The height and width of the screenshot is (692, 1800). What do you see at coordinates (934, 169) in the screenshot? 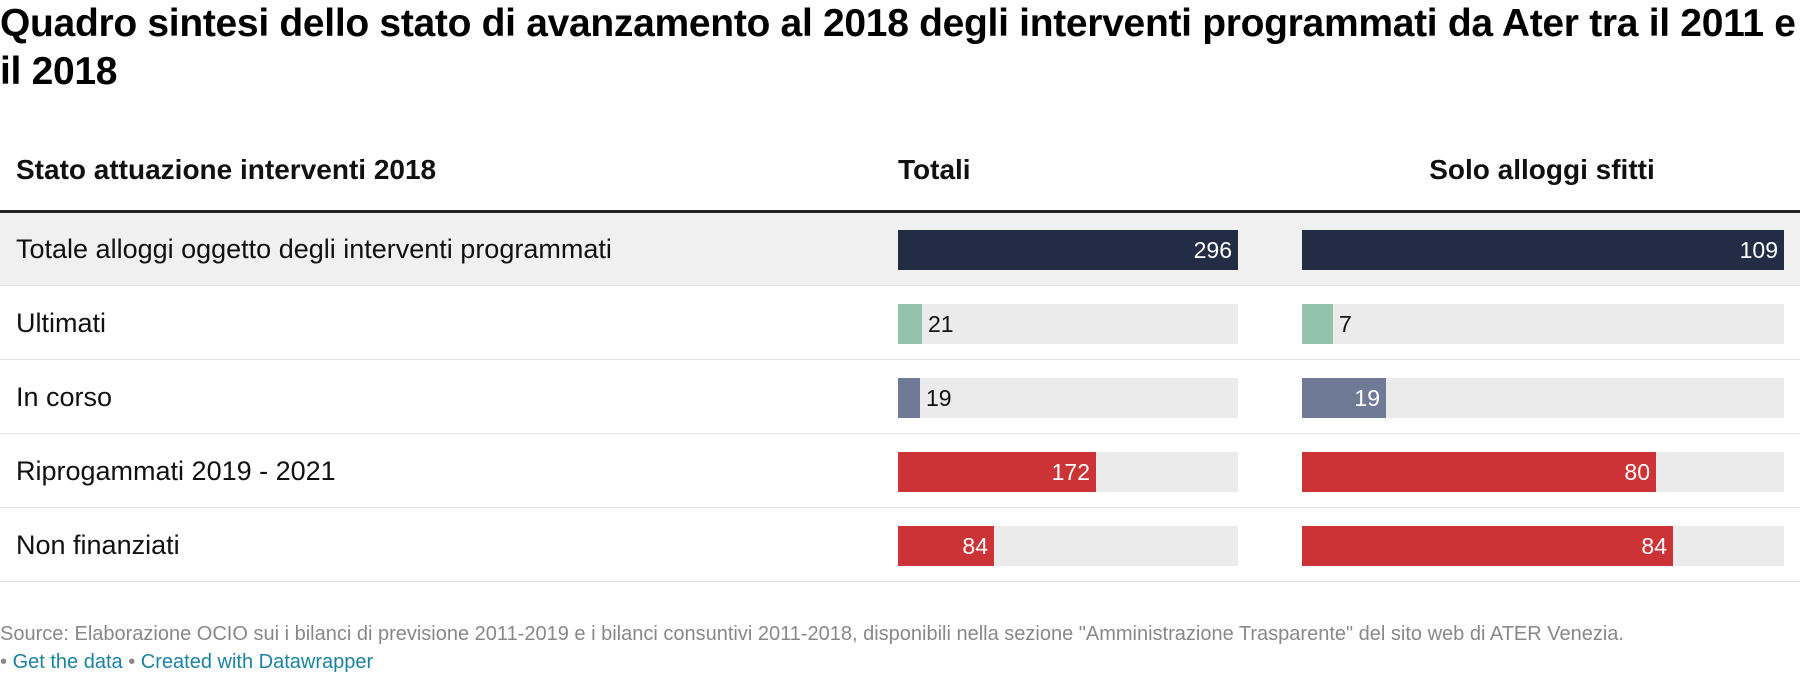
I see `column-header-totali: Totali` at bounding box center [934, 169].